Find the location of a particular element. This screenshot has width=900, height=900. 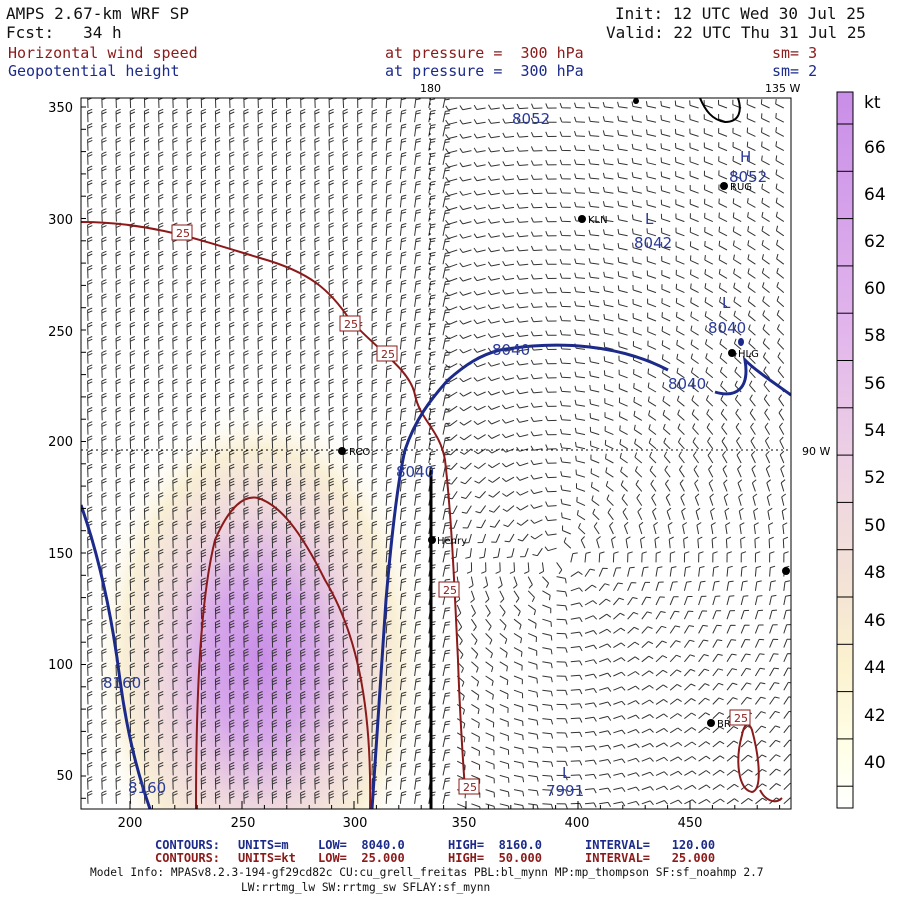

colorbar-label: 60 is located at coordinates (875, 289).